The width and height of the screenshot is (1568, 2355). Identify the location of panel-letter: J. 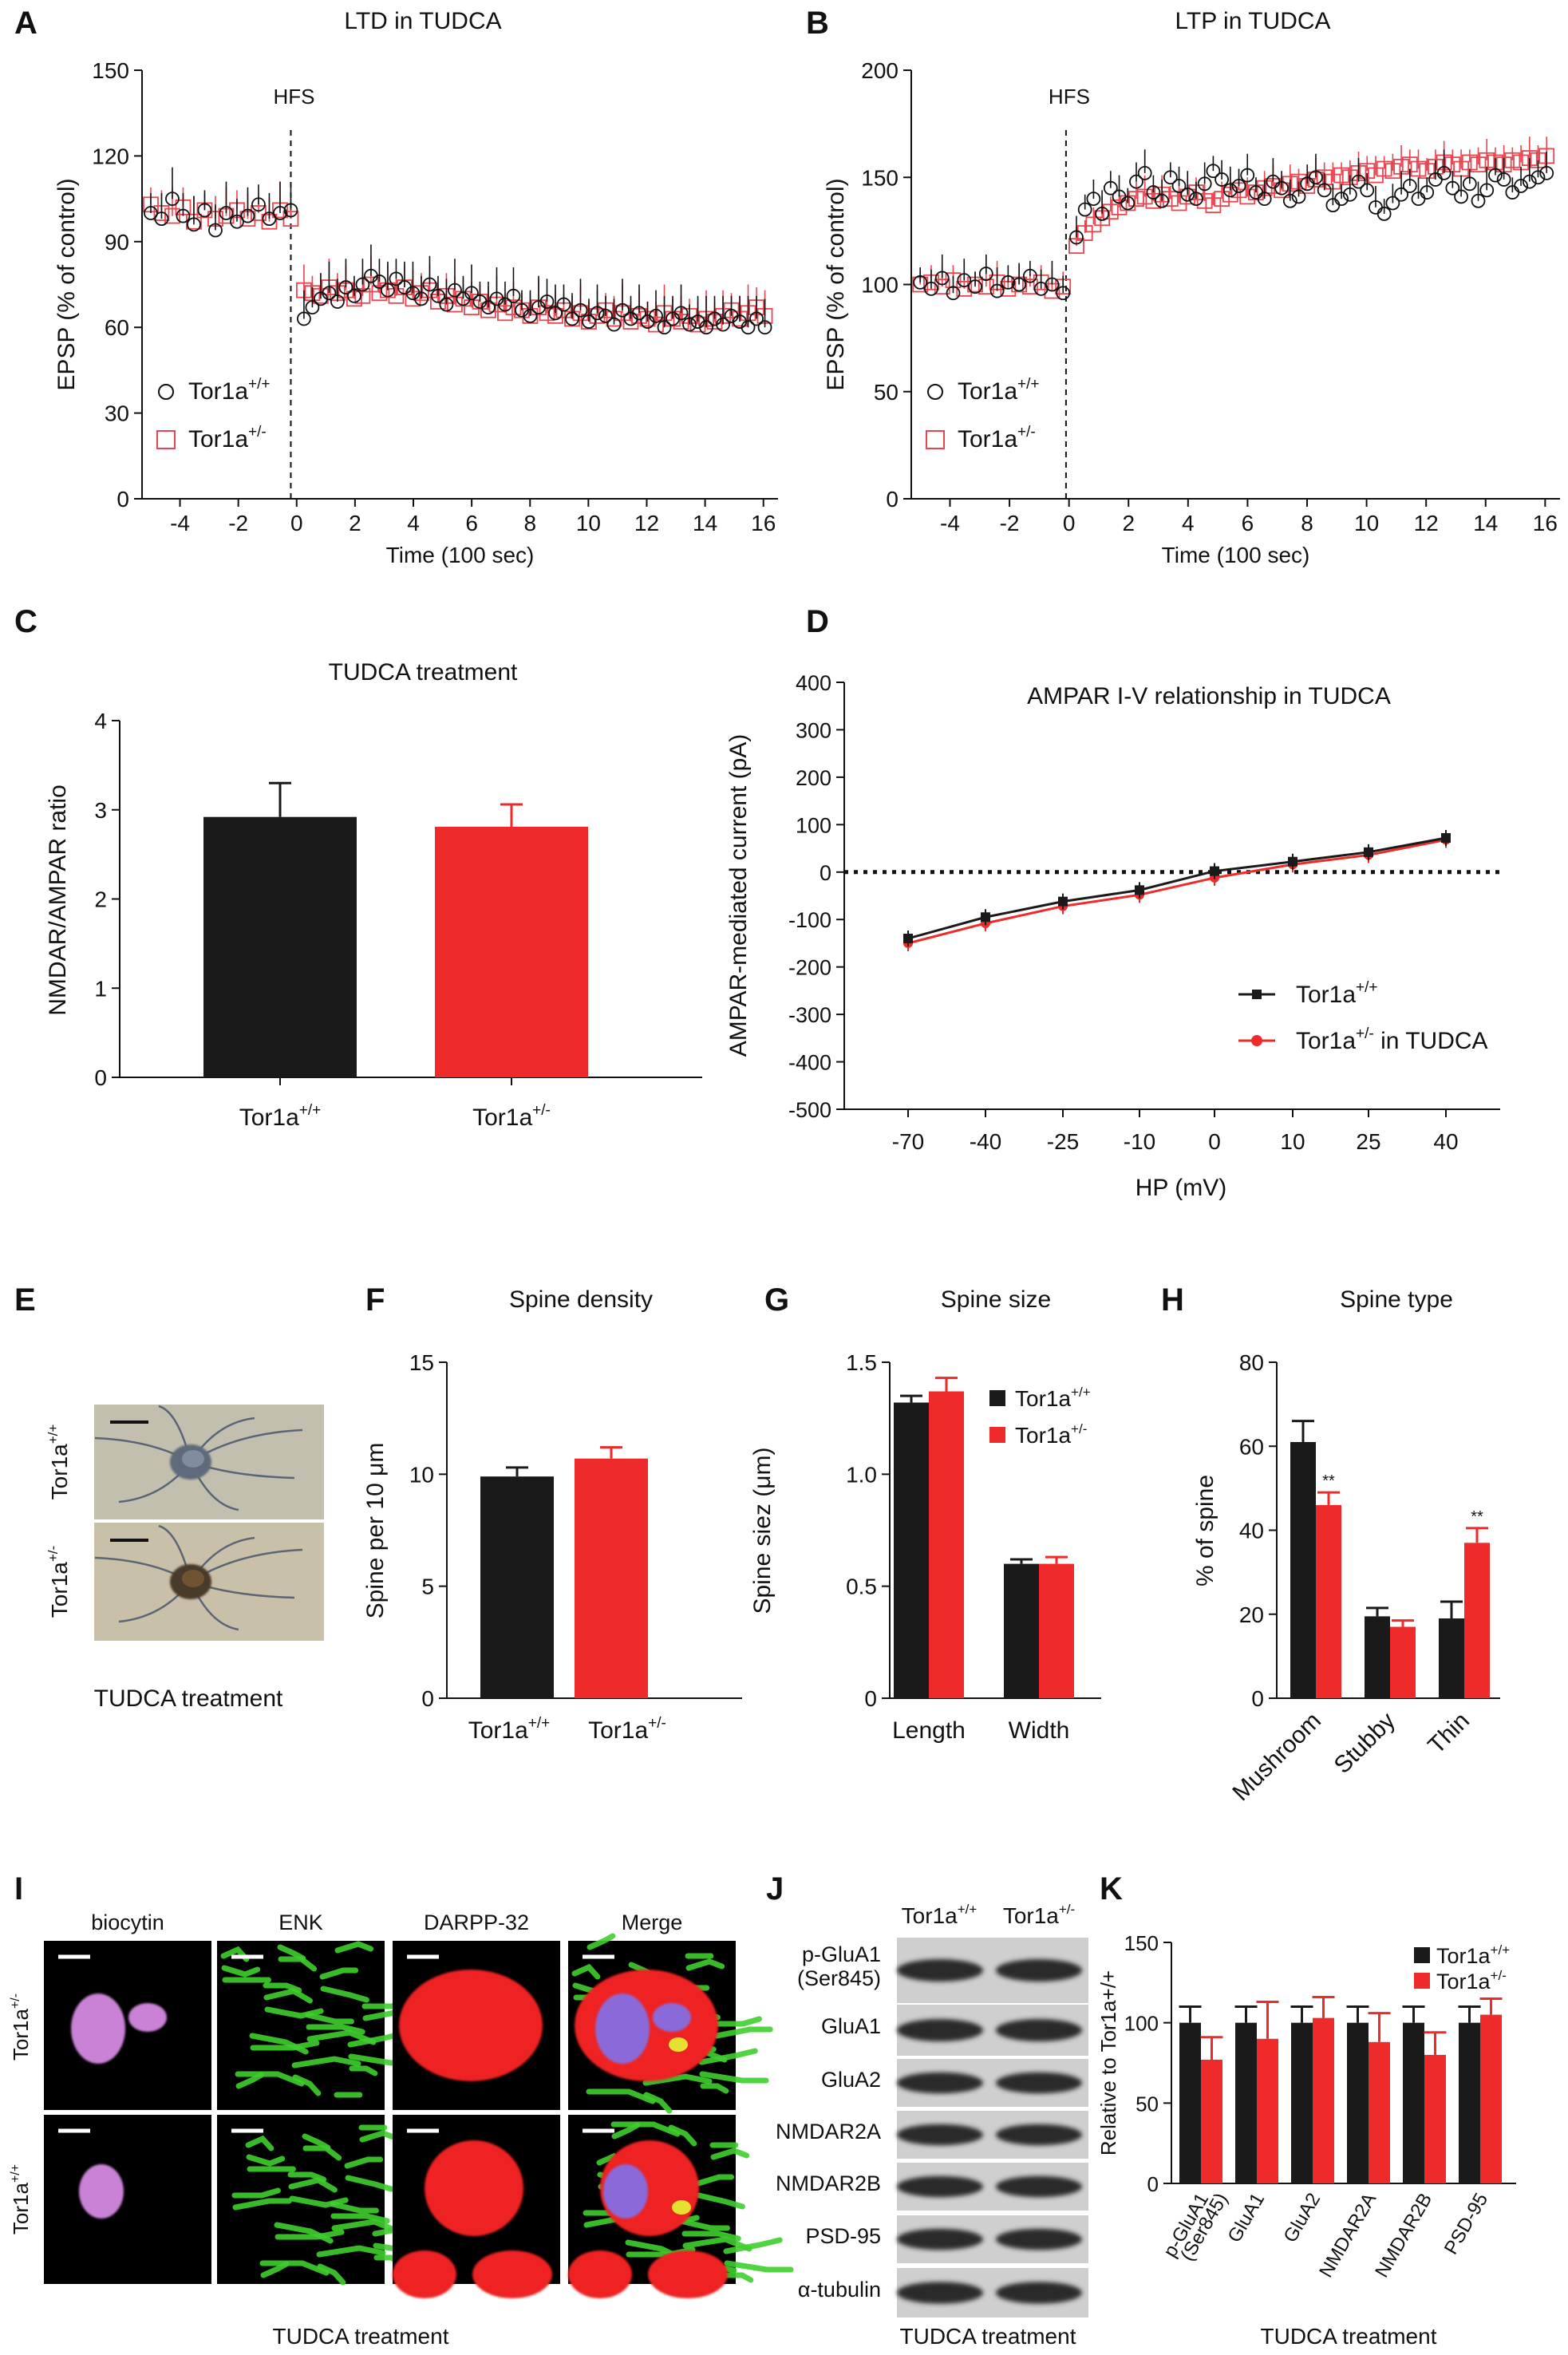
(775, 1889).